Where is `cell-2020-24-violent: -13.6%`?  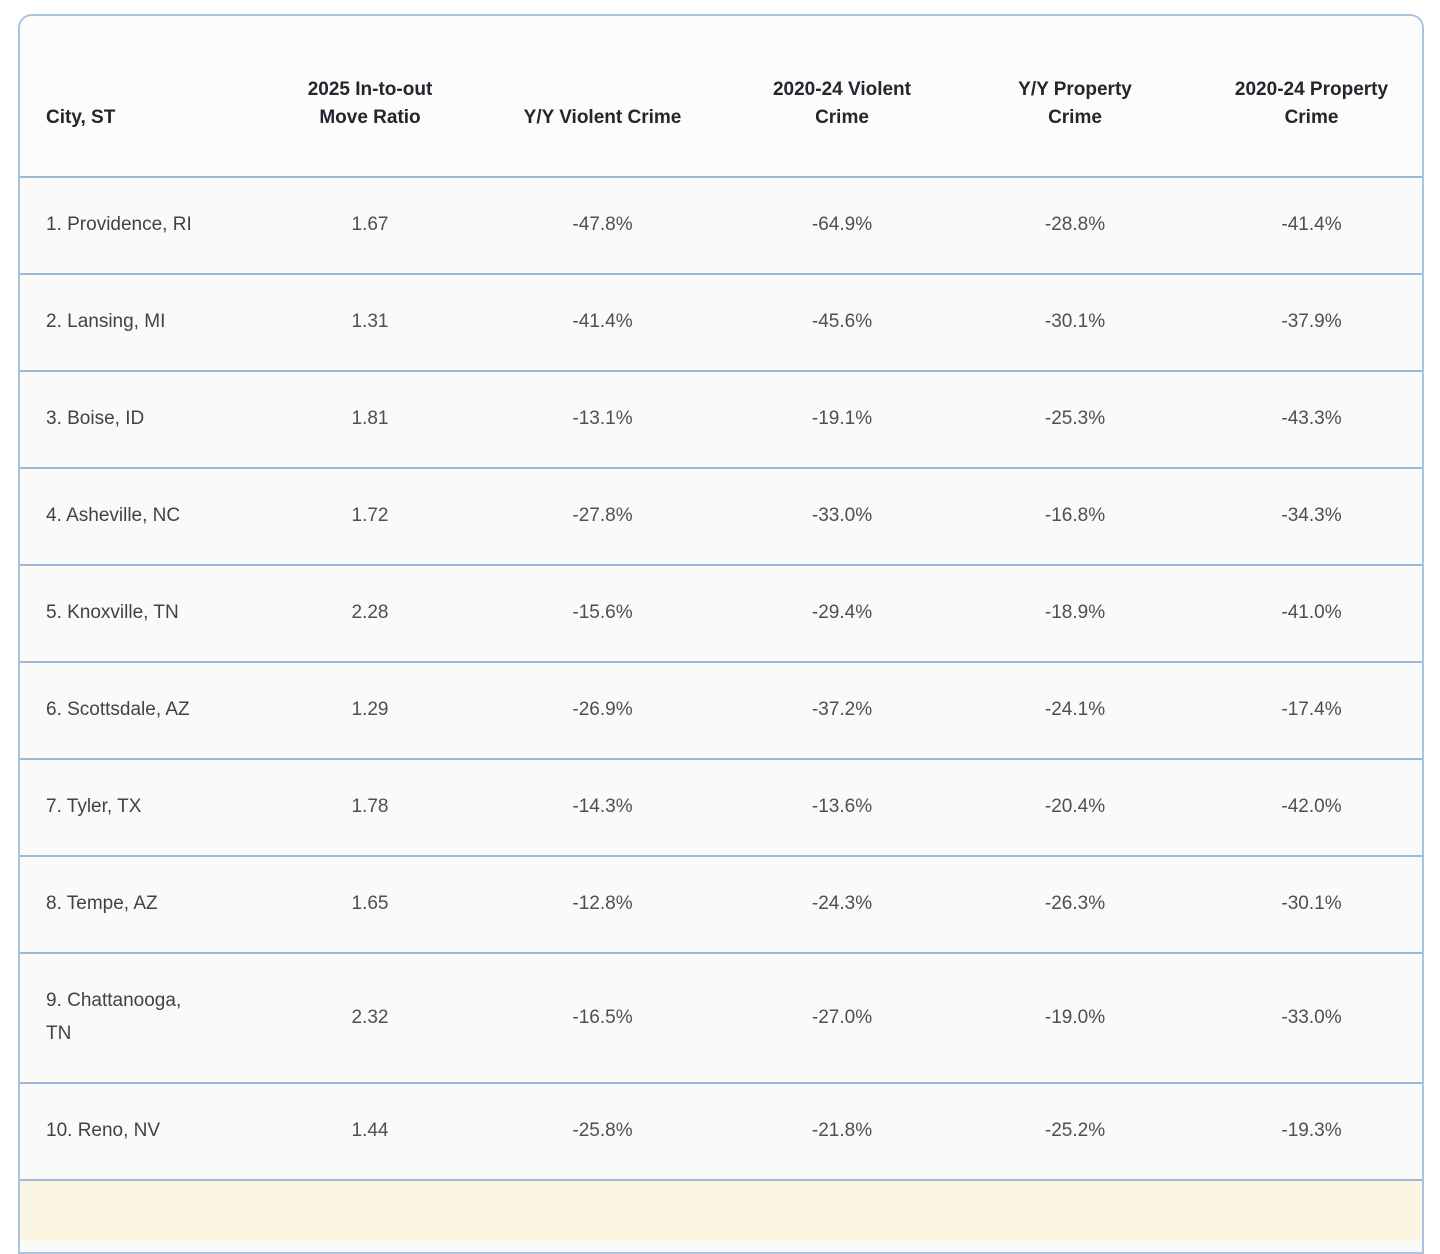
cell-2020-24-violent: -13.6% is located at coordinates (842, 806).